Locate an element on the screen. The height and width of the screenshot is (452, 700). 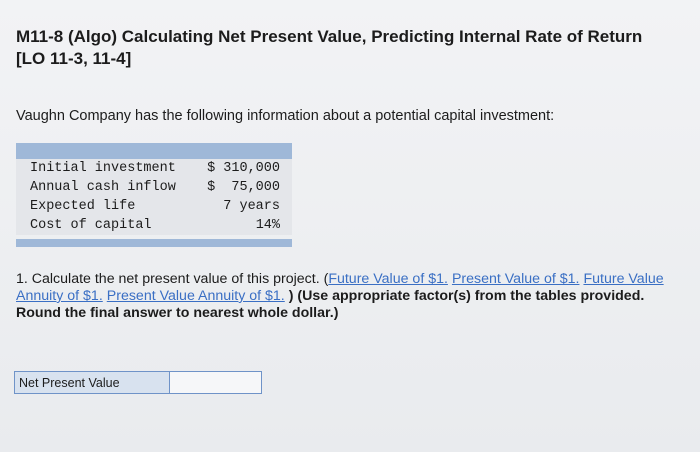
answer-label: Net Present Value is located at coordinates (92, 382).